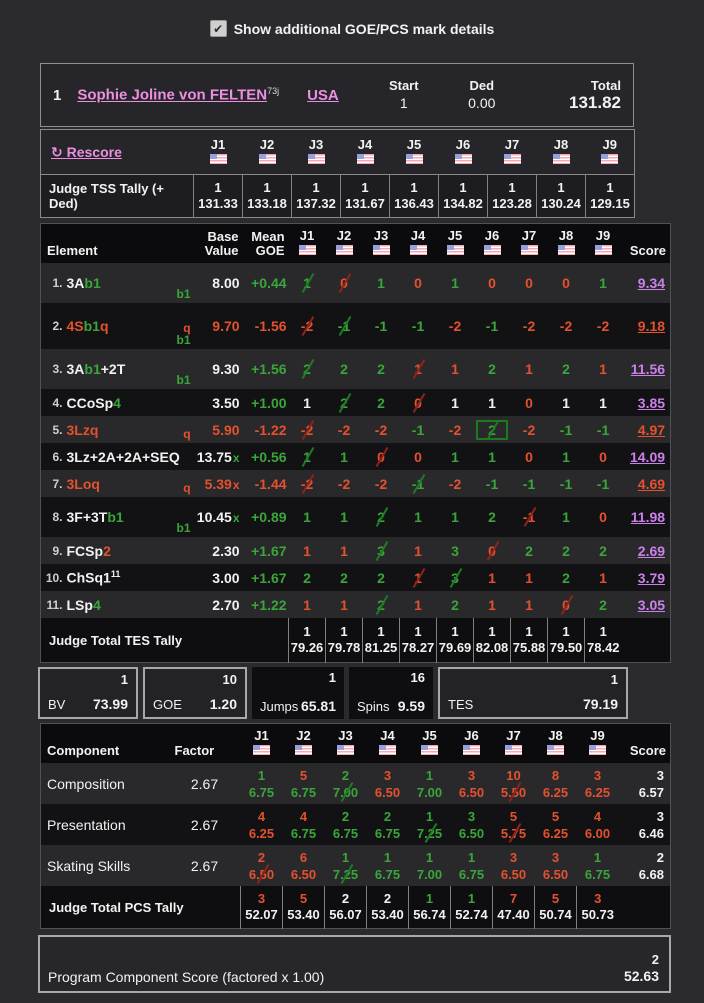  Describe the element at coordinates (651, 577) in the screenshot. I see `element-score-link: 3.79` at that location.